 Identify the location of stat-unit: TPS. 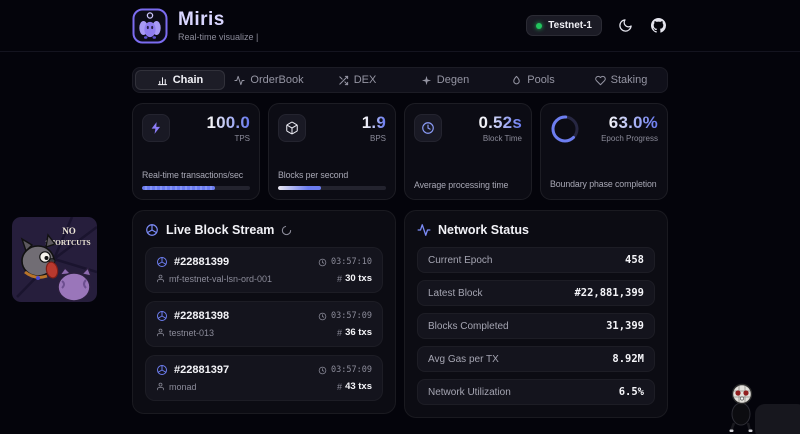
(242, 138).